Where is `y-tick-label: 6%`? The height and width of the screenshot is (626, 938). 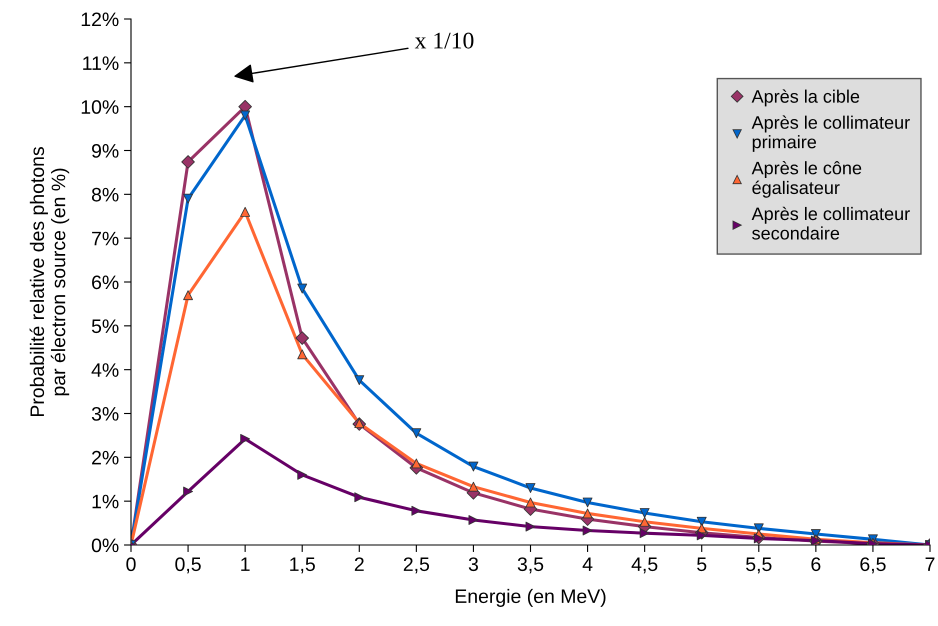
y-tick-label: 6% is located at coordinates (105, 282).